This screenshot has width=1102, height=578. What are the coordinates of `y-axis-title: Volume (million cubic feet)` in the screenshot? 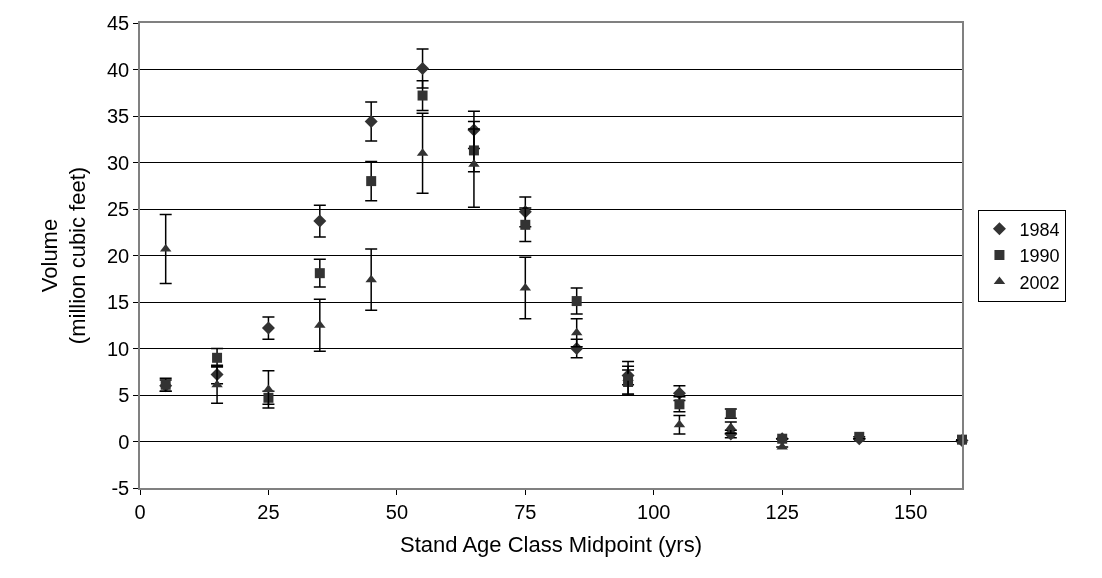 It's located at (63, 255).